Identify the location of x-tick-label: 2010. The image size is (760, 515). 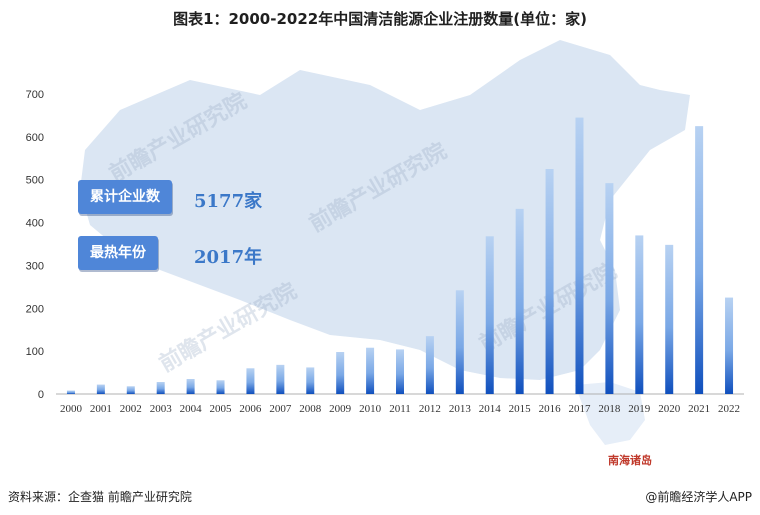
(370, 409).